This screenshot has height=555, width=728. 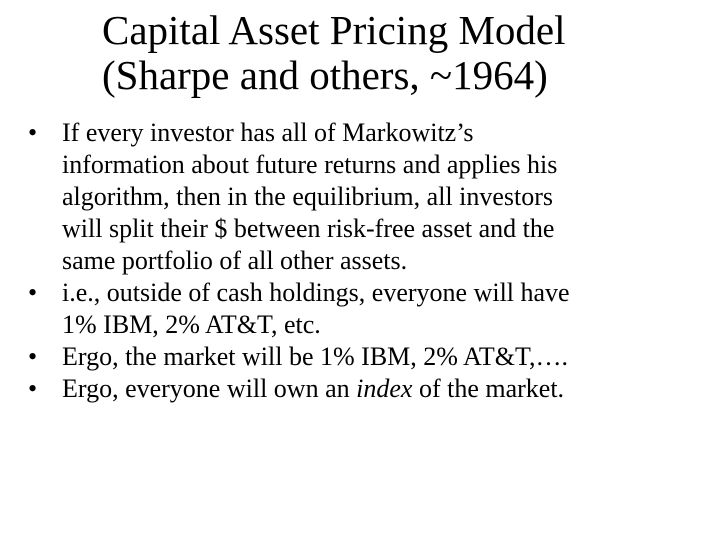 I want to click on title-line-2: (Sharpe and others, ~1964), so click(x=325, y=75).